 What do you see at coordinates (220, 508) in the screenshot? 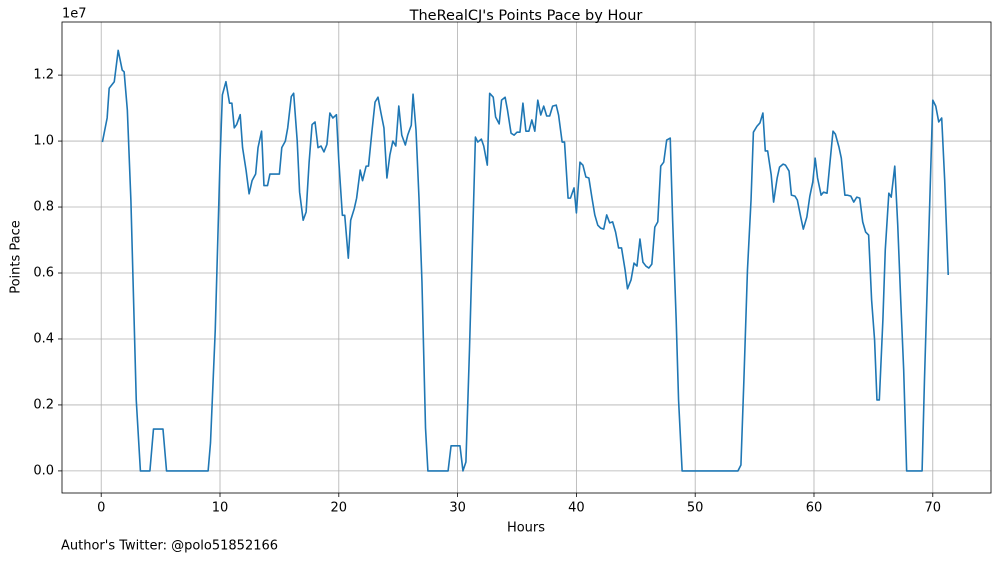
I see `x-tick-label: 10` at bounding box center [220, 508].